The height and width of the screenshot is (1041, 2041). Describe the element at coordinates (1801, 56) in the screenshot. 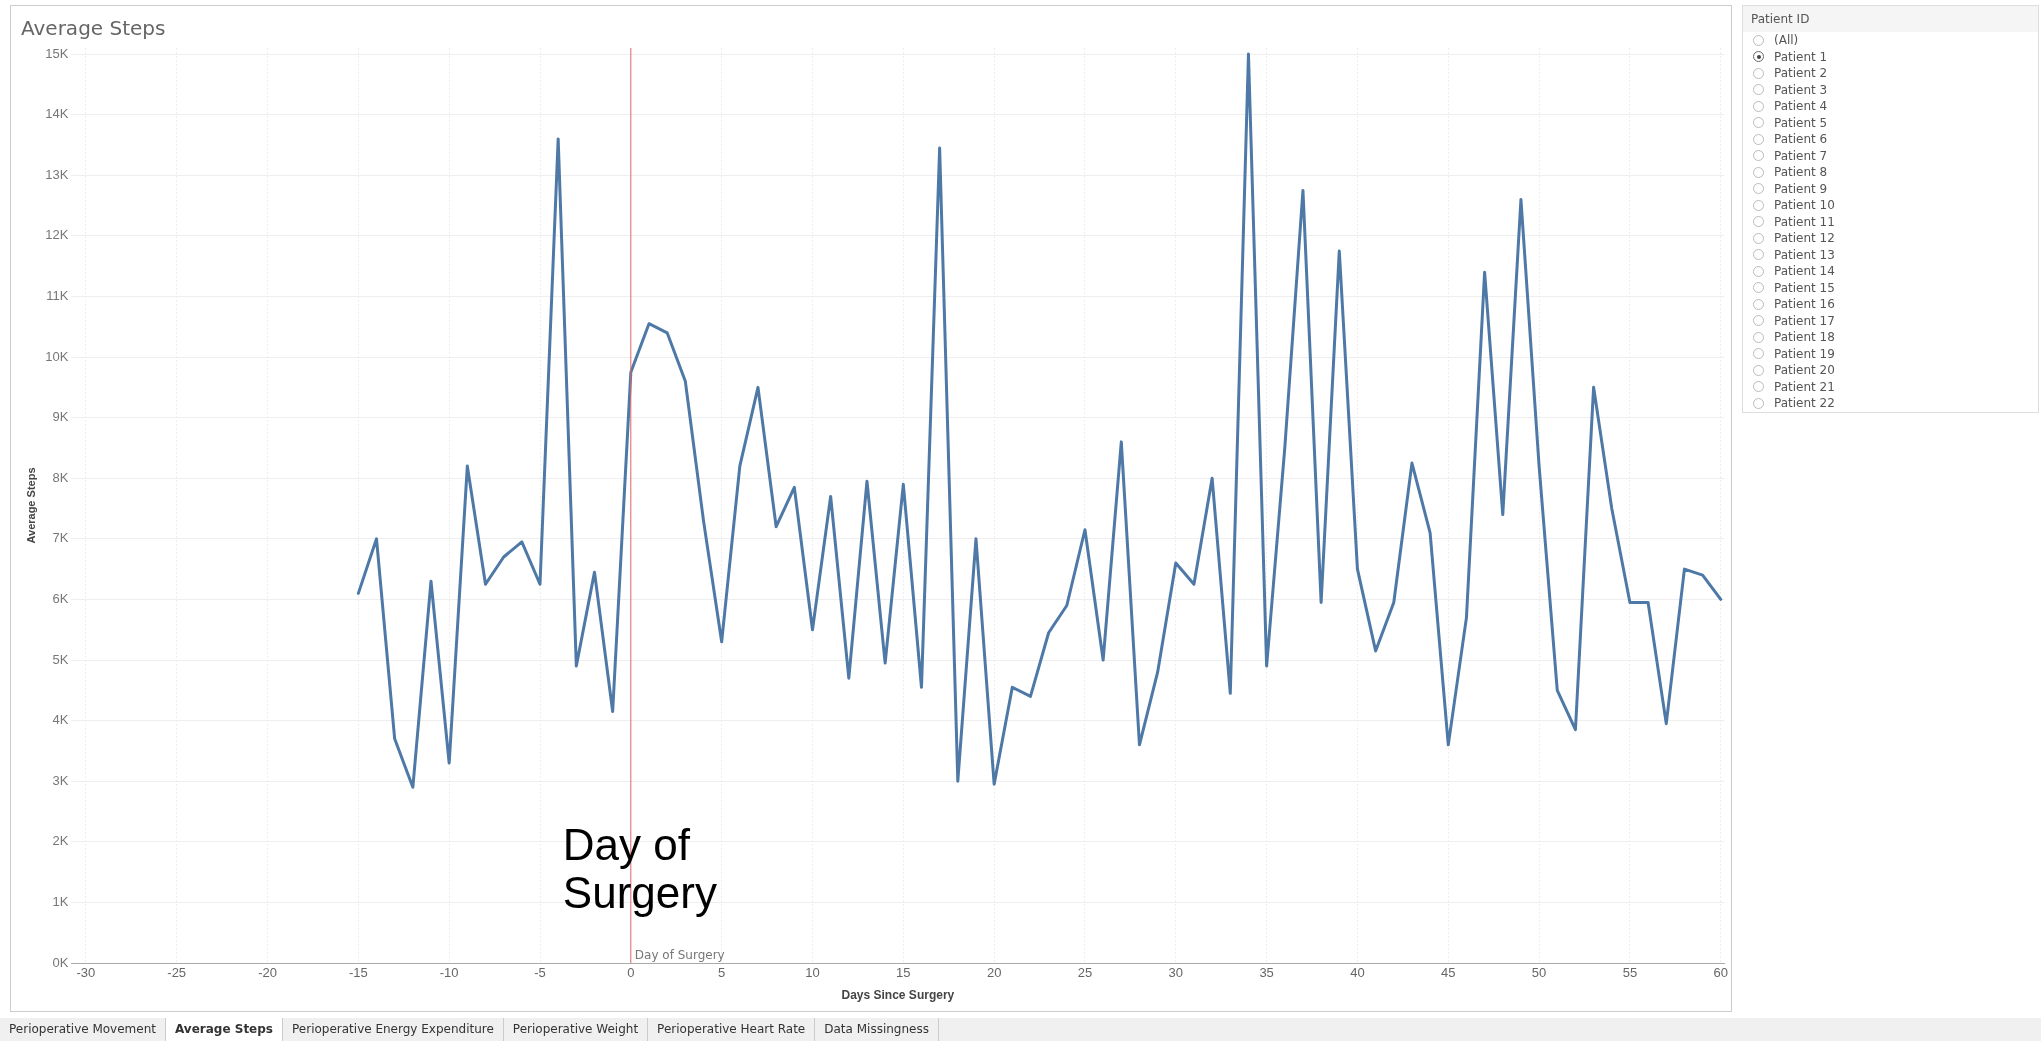

I see `text: Patient 1` at that location.